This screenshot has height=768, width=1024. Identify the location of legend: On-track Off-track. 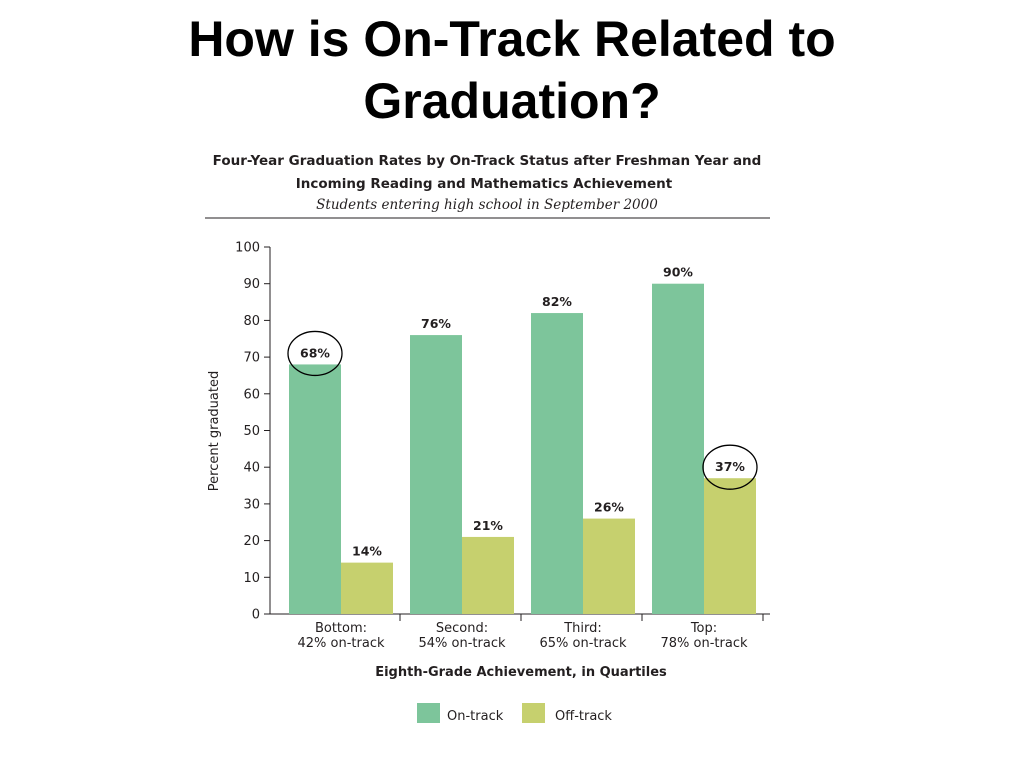
(514, 713).